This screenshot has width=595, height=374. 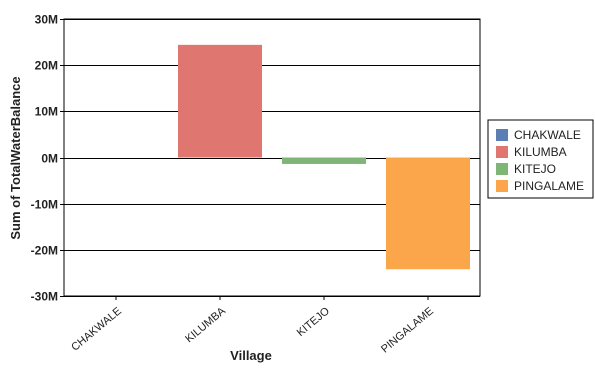 I want to click on legend-swatch-kitejo, so click(x=502, y=169).